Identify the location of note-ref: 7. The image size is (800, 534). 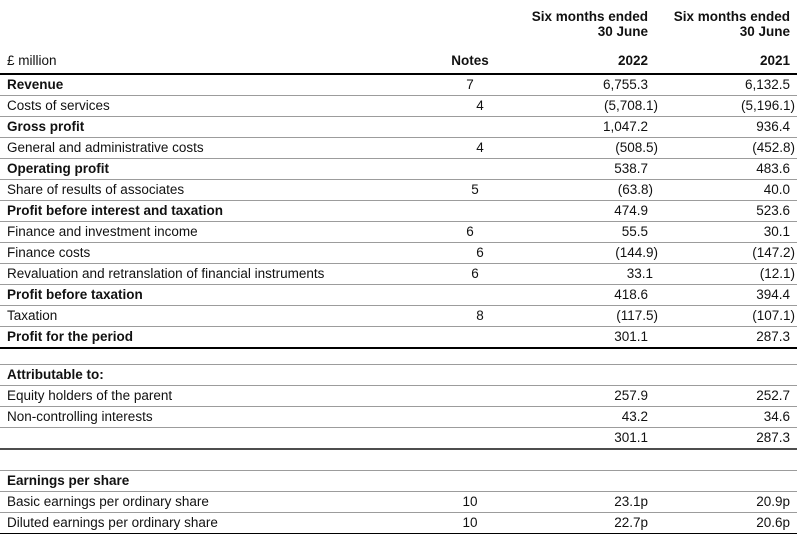
(470, 84).